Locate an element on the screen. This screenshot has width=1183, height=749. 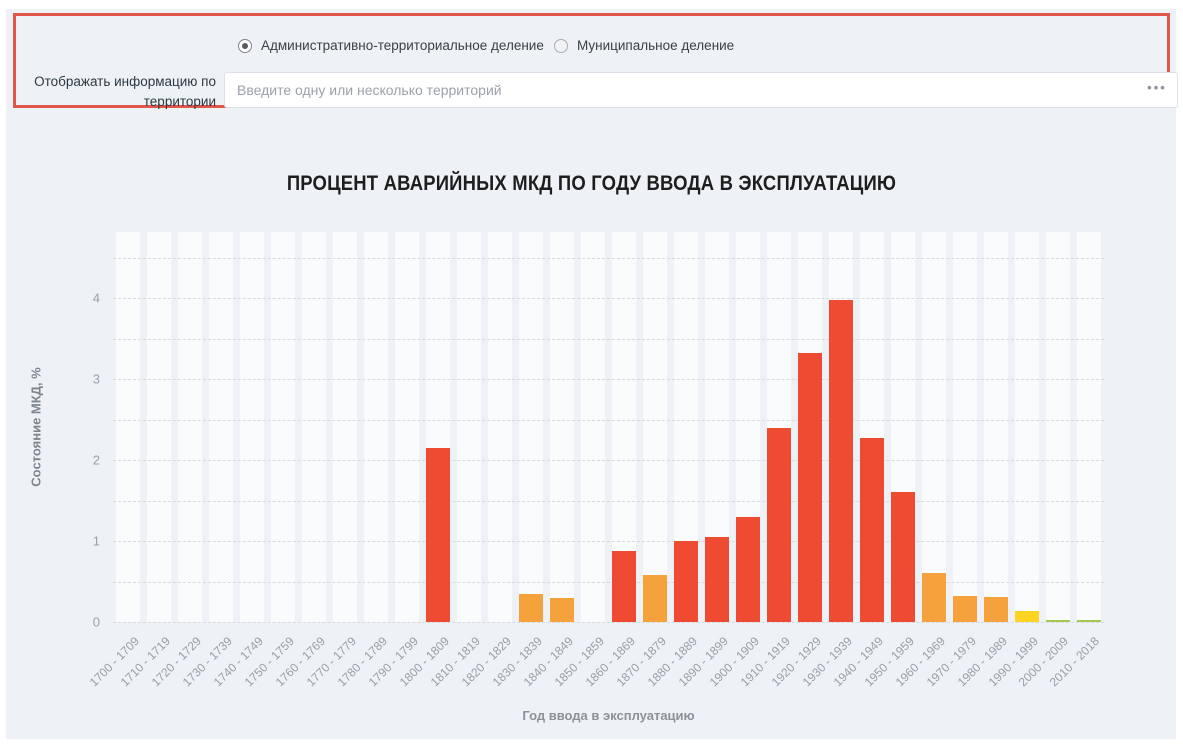
y-axis-title: Состояние МКД, % is located at coordinates (36, 427).